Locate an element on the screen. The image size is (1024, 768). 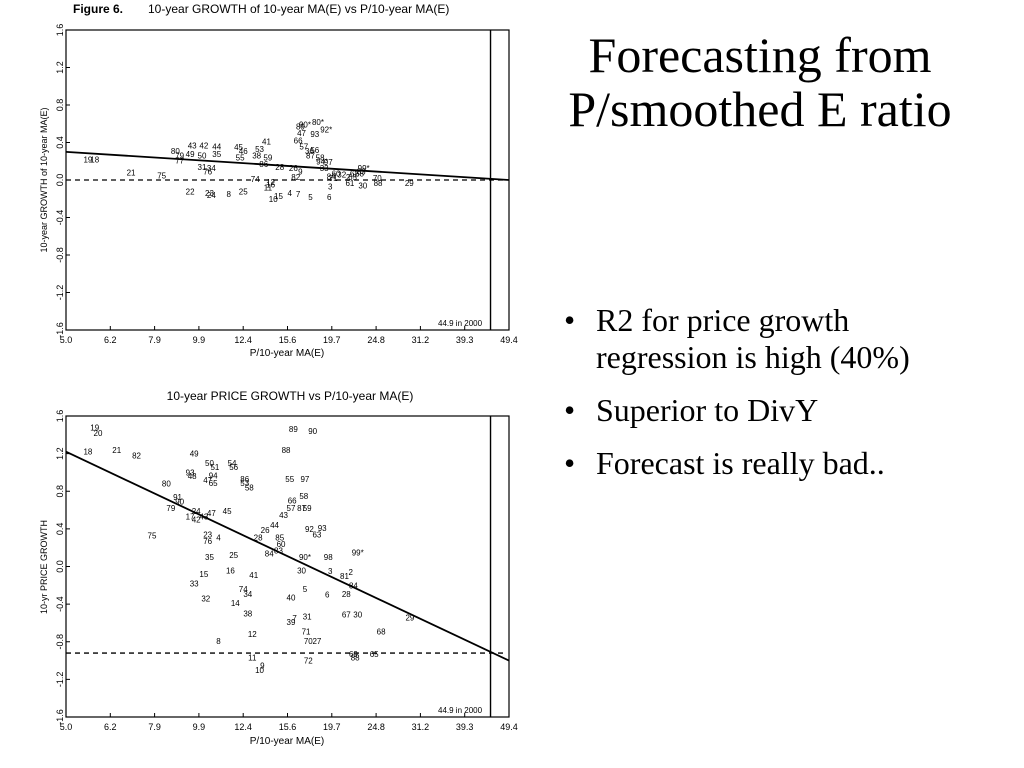
point-label: 58 is located at coordinates (303, 496).